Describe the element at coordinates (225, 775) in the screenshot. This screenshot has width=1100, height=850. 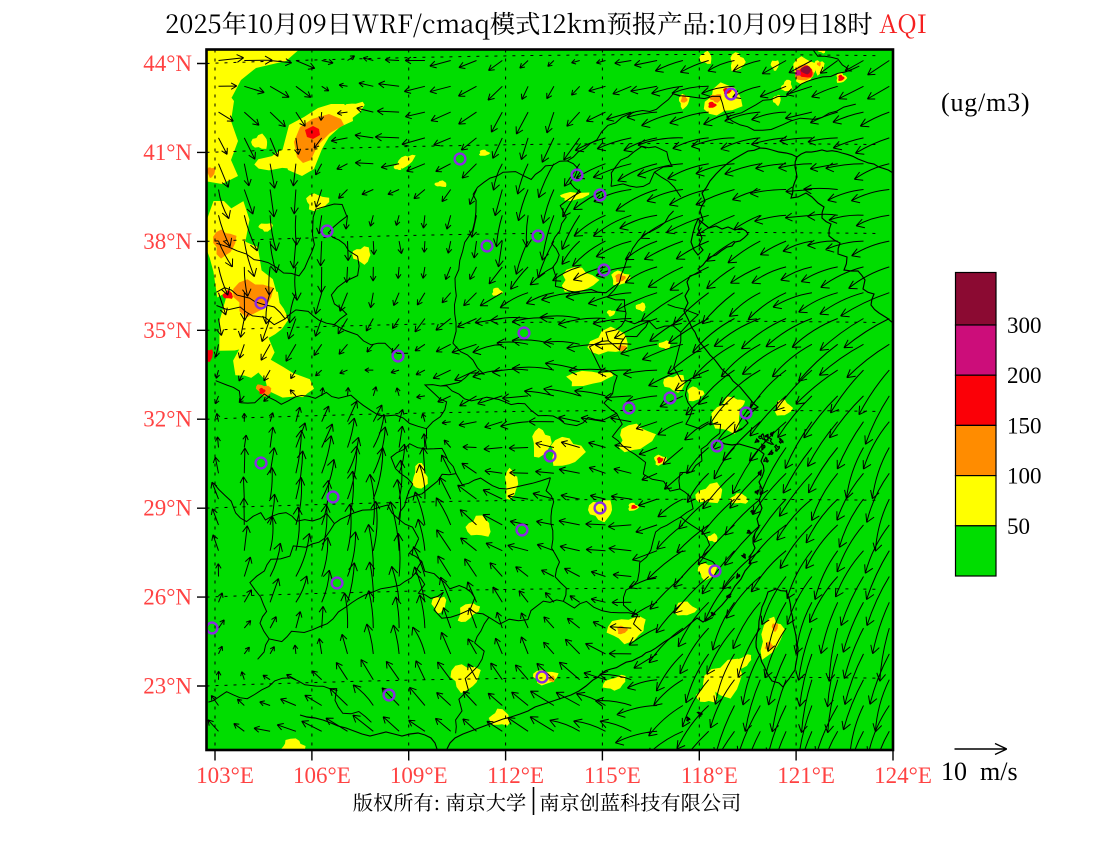
I see `svg-text: 103°E` at that location.